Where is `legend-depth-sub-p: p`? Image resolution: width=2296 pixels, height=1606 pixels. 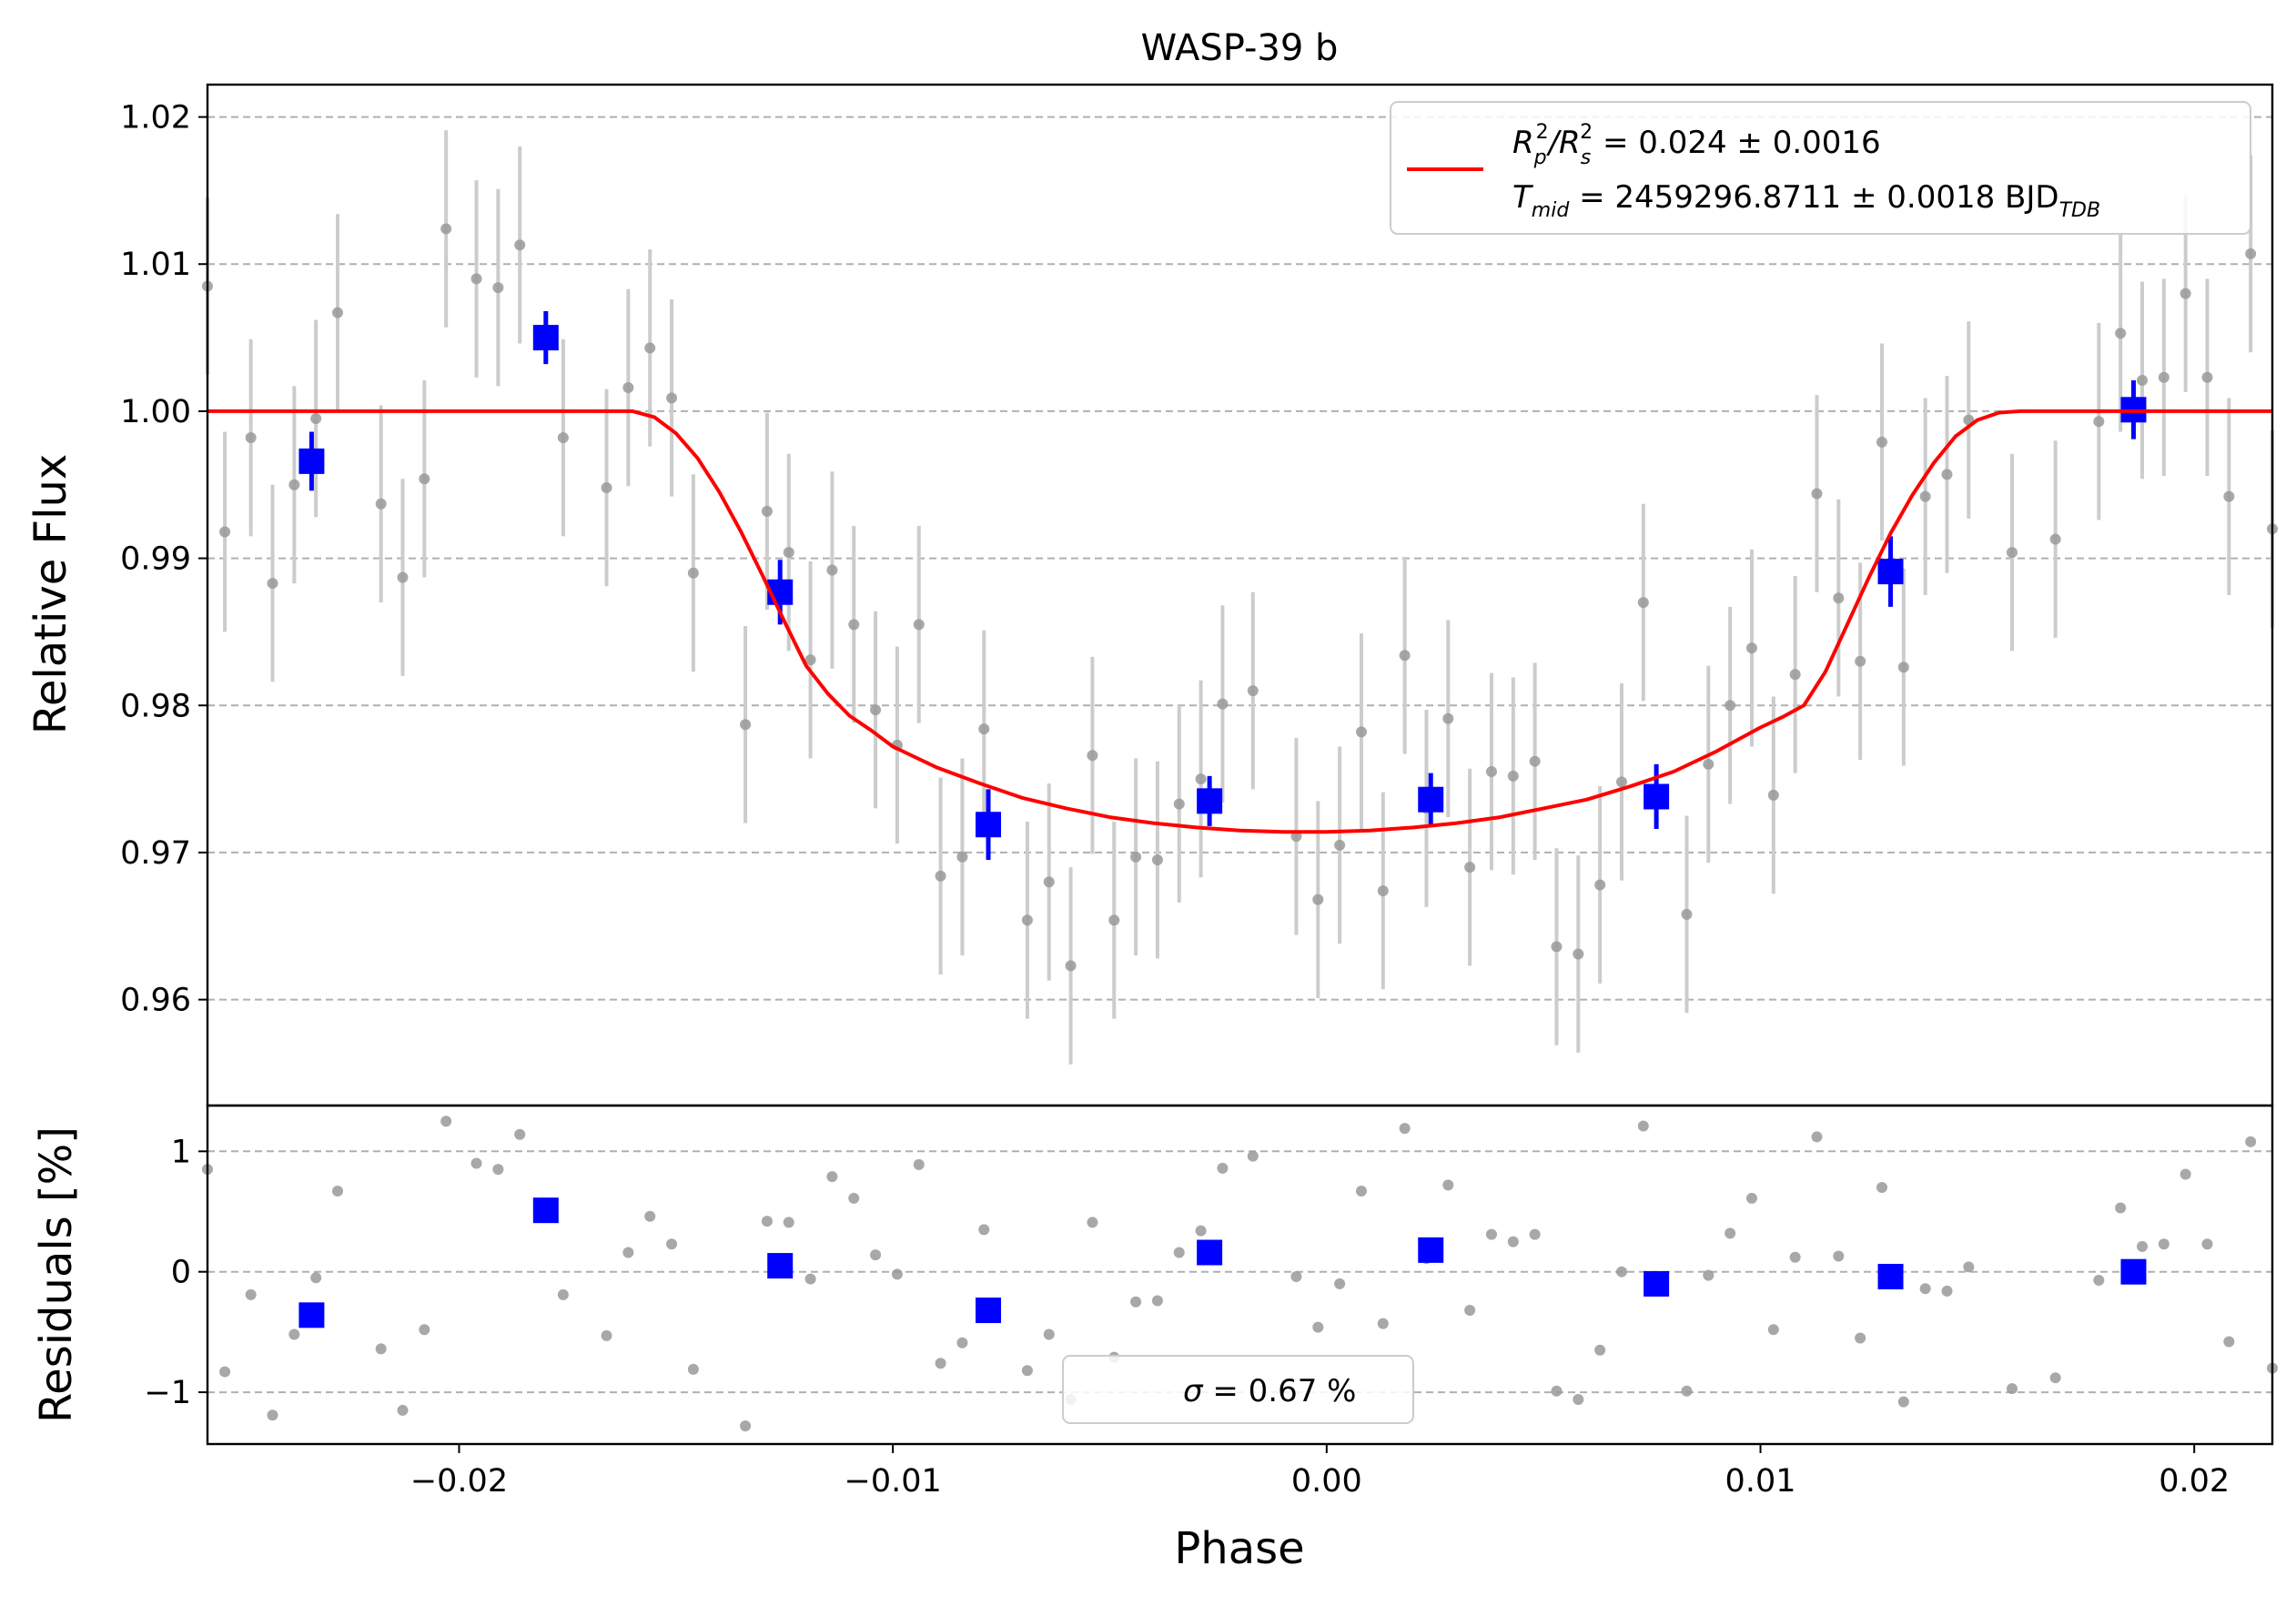 legend-depth-sub-p: p is located at coordinates (1540, 157).